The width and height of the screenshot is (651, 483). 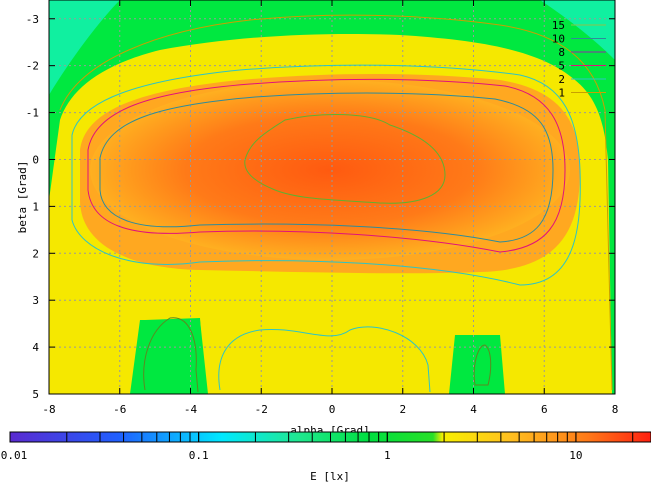 I want to click on colorbar-tick-label: 10, so click(x=575, y=455).